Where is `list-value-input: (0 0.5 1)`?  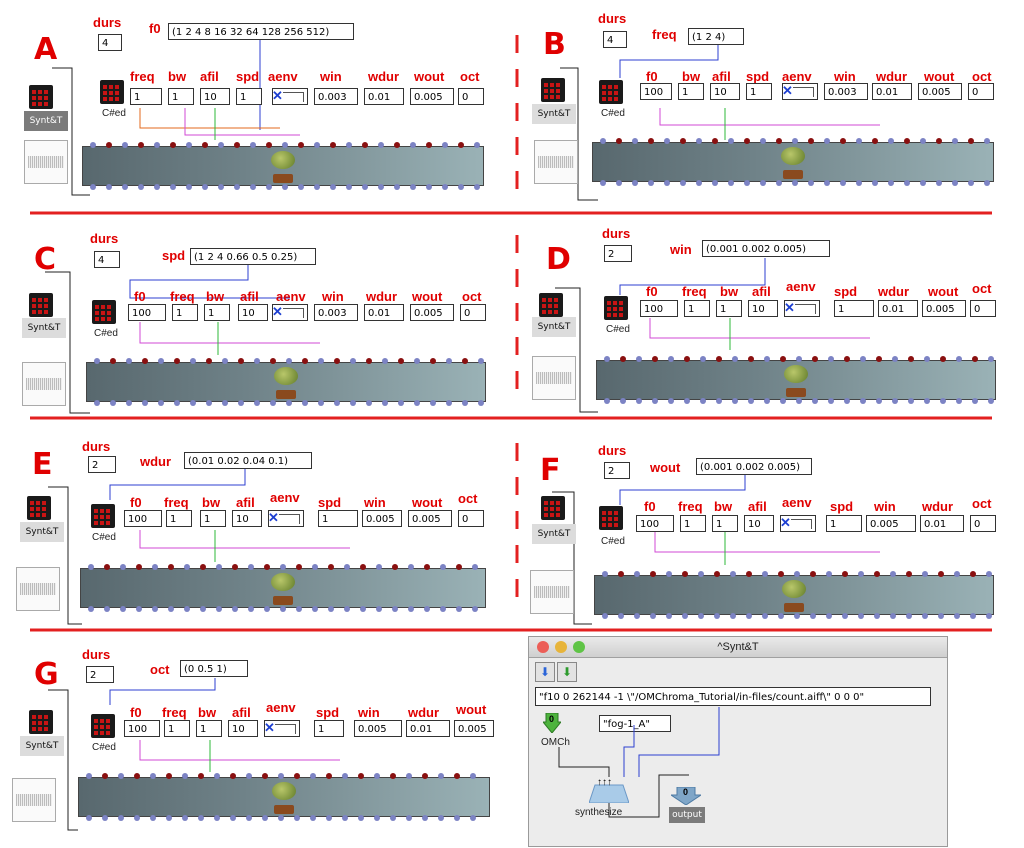
list-value-input: (0 0.5 1) is located at coordinates (214, 668).